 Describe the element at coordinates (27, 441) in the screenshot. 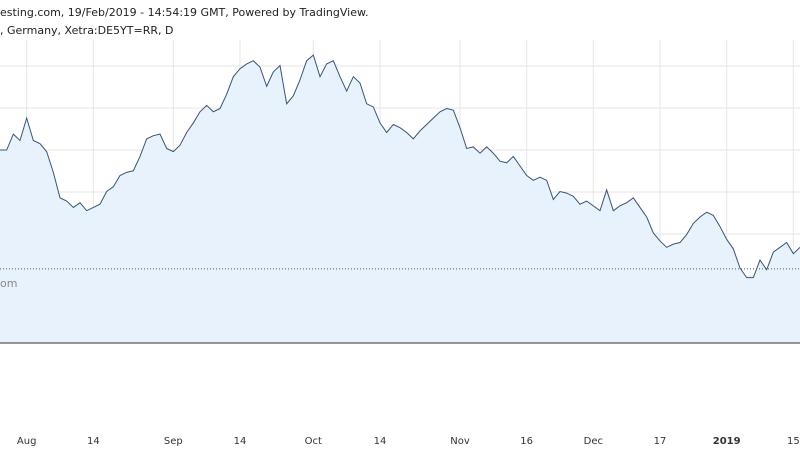

I see `x-tick-label: Aug` at that location.